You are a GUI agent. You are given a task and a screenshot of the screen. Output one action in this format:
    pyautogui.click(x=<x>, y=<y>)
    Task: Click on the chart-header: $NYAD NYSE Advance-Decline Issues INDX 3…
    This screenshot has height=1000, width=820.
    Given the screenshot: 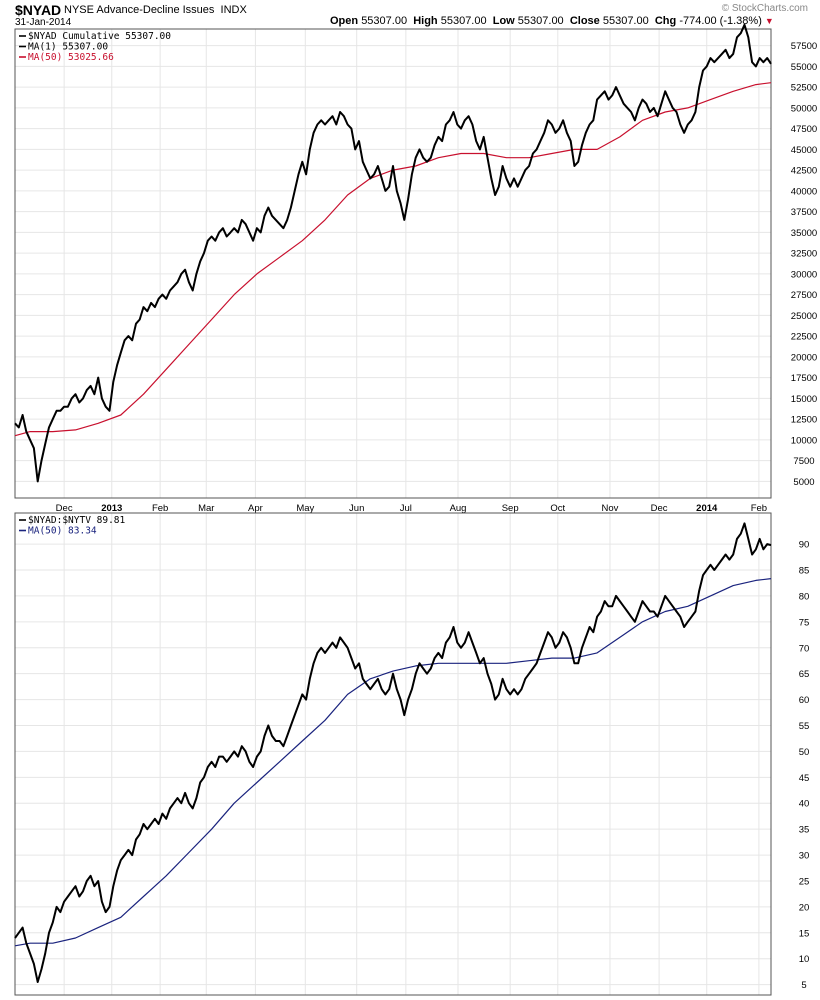 What is the action you would take?
    pyautogui.click(x=410, y=15)
    